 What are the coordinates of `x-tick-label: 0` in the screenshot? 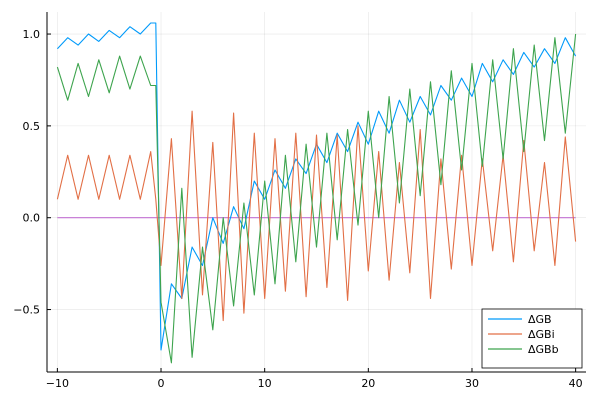 It's located at (161, 383).